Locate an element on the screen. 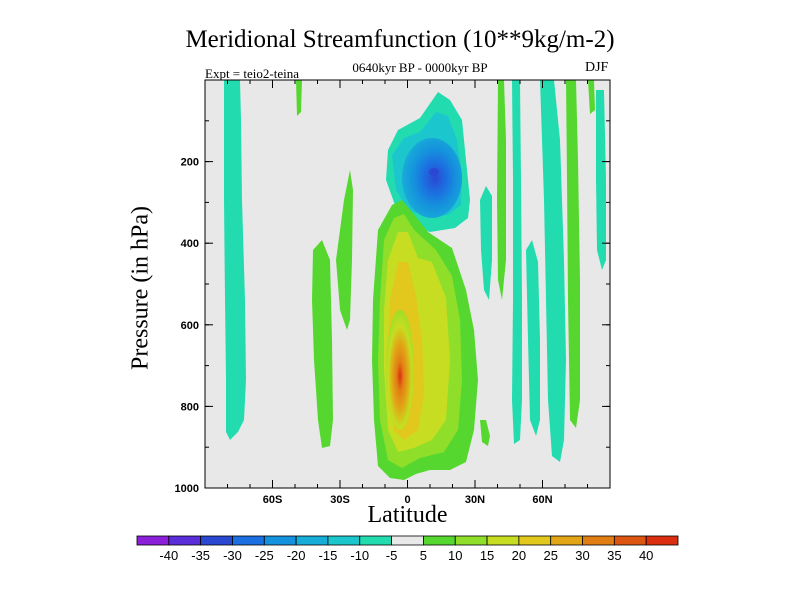 The image size is (800, 600). colorbar-label: 10 is located at coordinates (455, 555).